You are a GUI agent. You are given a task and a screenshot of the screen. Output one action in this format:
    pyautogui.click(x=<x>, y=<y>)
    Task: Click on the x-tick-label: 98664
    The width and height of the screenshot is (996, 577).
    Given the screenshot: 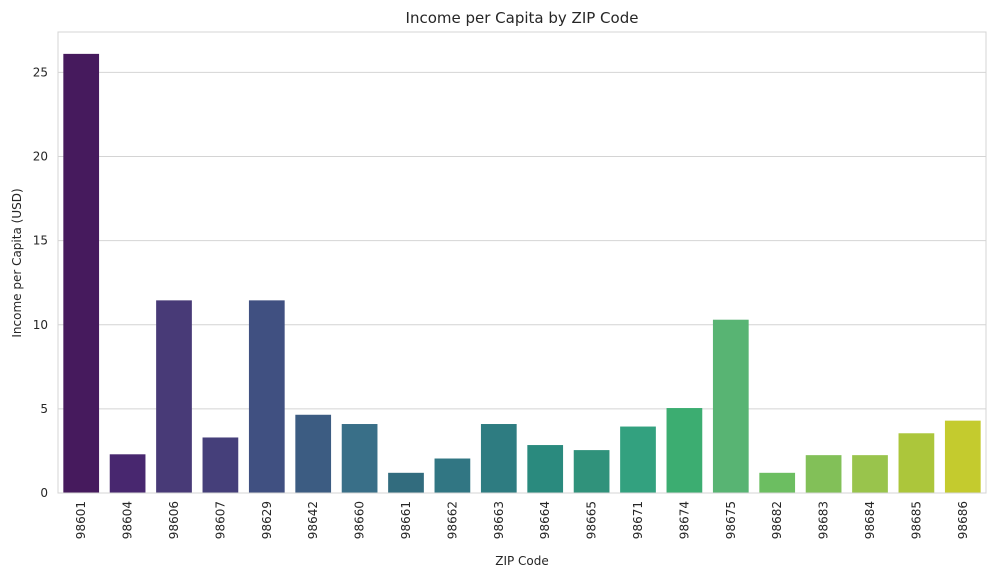 What is the action you would take?
    pyautogui.click(x=545, y=520)
    